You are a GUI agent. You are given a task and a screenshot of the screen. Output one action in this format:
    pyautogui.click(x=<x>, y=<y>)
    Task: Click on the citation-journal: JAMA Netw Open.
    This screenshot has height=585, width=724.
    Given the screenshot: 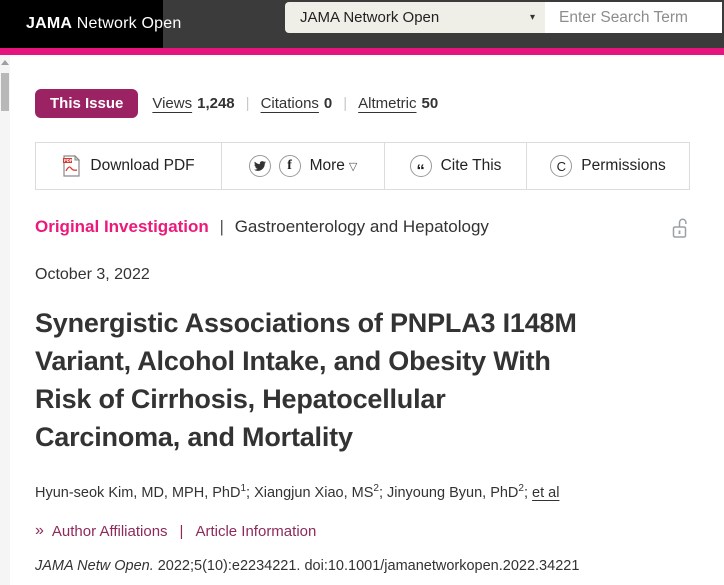 What is the action you would take?
    pyautogui.click(x=94, y=566)
    